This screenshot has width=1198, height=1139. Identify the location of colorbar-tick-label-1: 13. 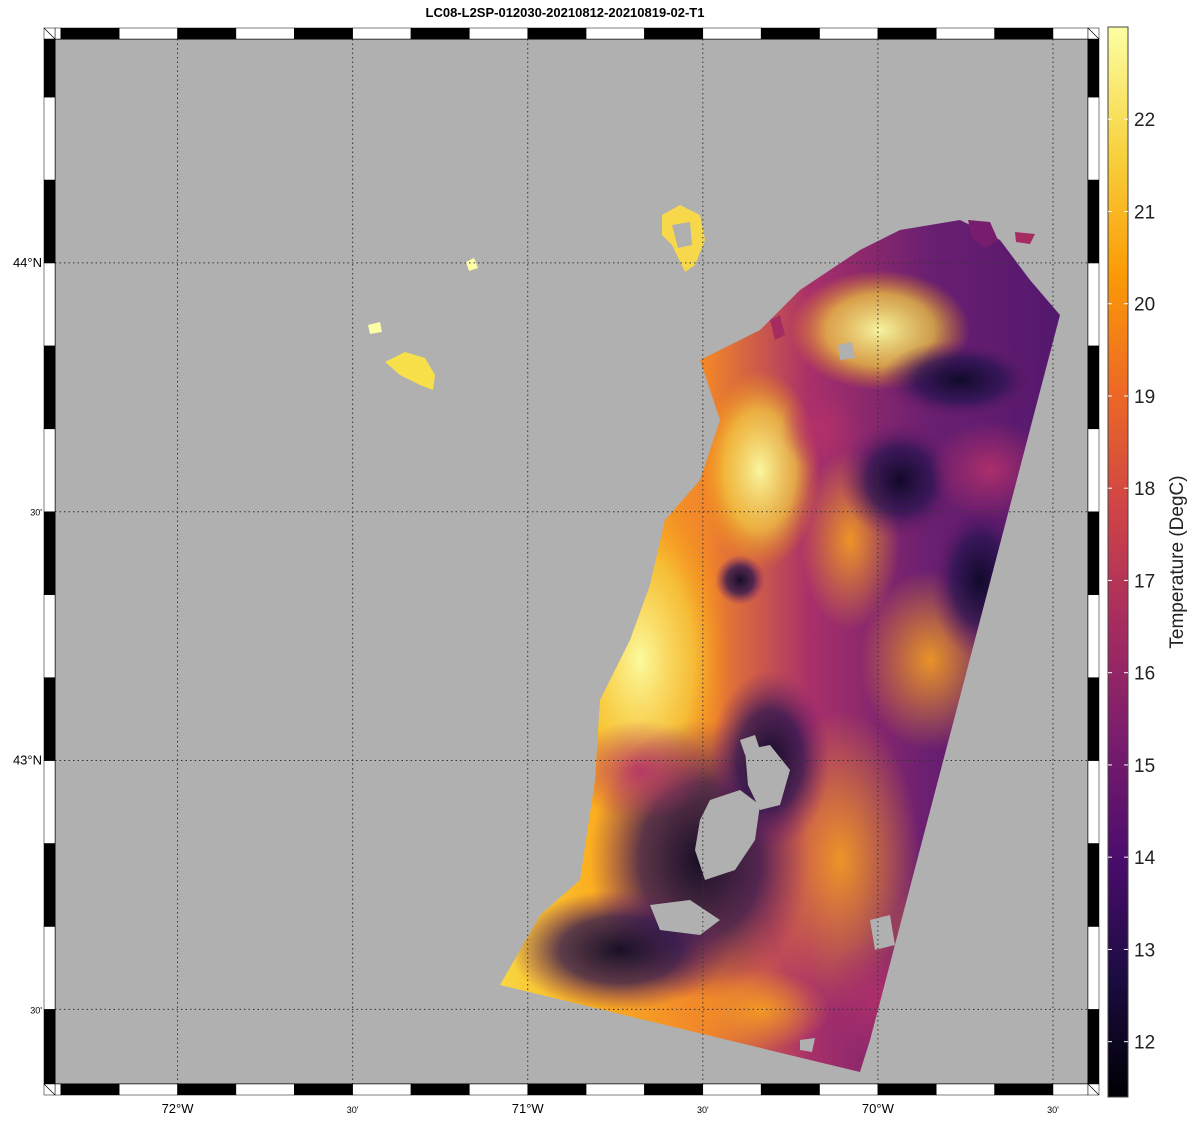
(1144, 950).